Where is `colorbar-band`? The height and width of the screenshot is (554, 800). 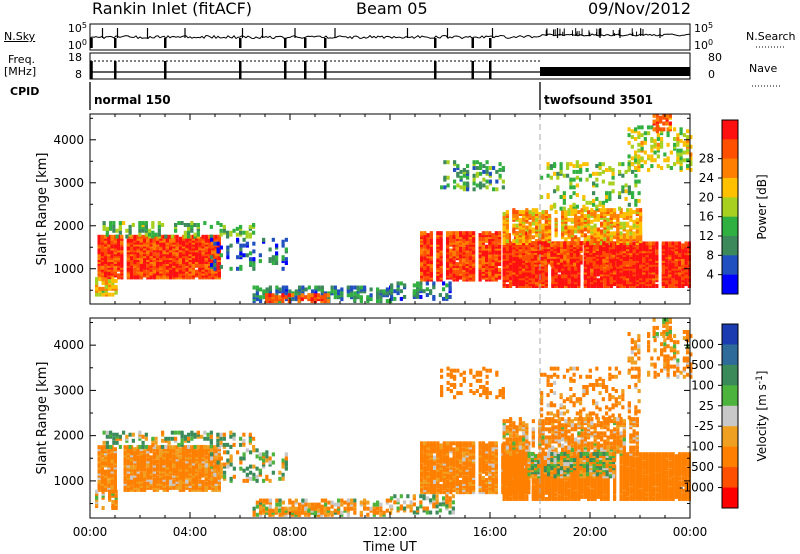 colorbar-band is located at coordinates (730, 168).